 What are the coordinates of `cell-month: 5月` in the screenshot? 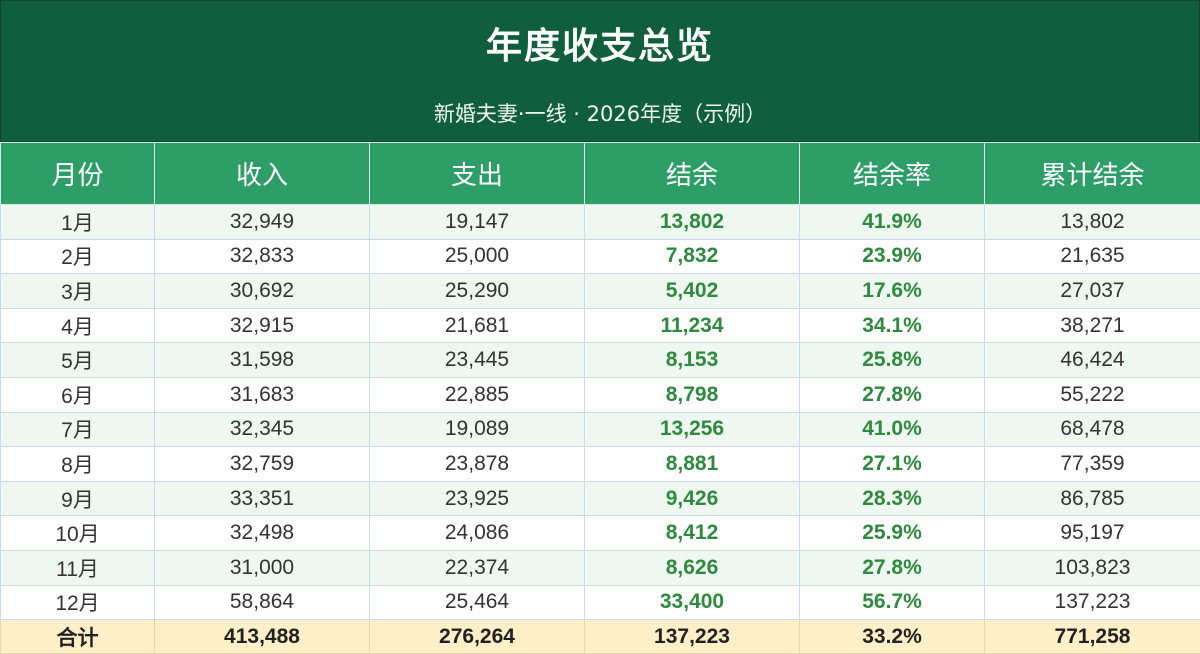 It's located at (77, 360).